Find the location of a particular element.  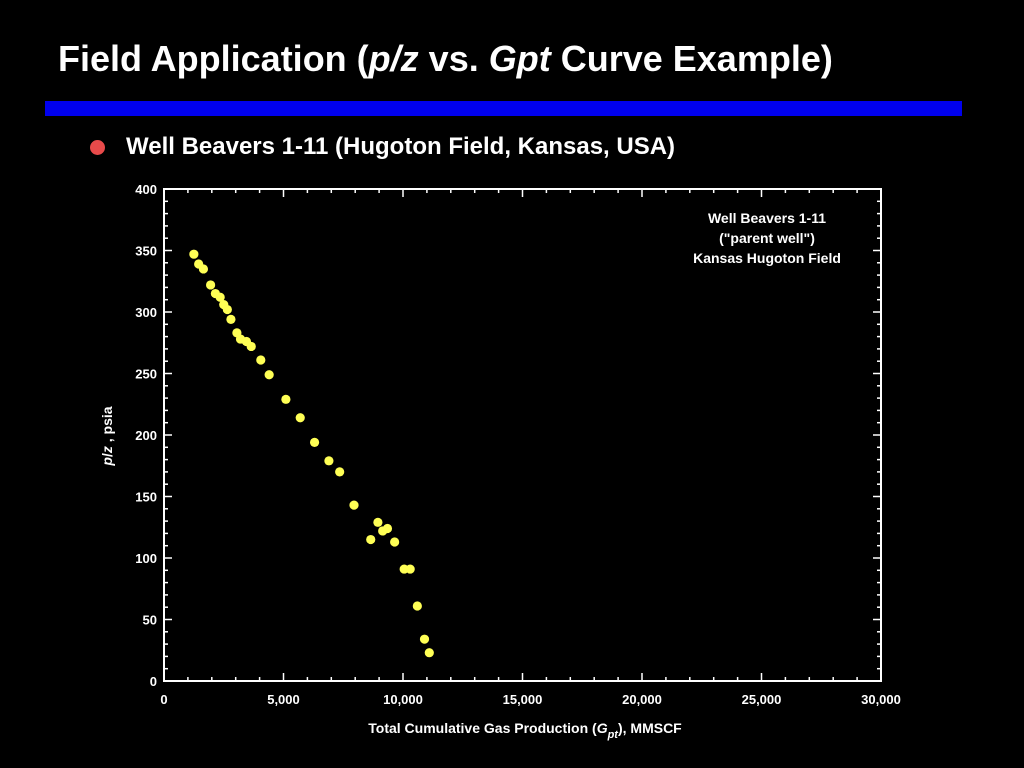

chart-annotation-line: Well Beavers 1-11 is located at coordinates (767, 218).